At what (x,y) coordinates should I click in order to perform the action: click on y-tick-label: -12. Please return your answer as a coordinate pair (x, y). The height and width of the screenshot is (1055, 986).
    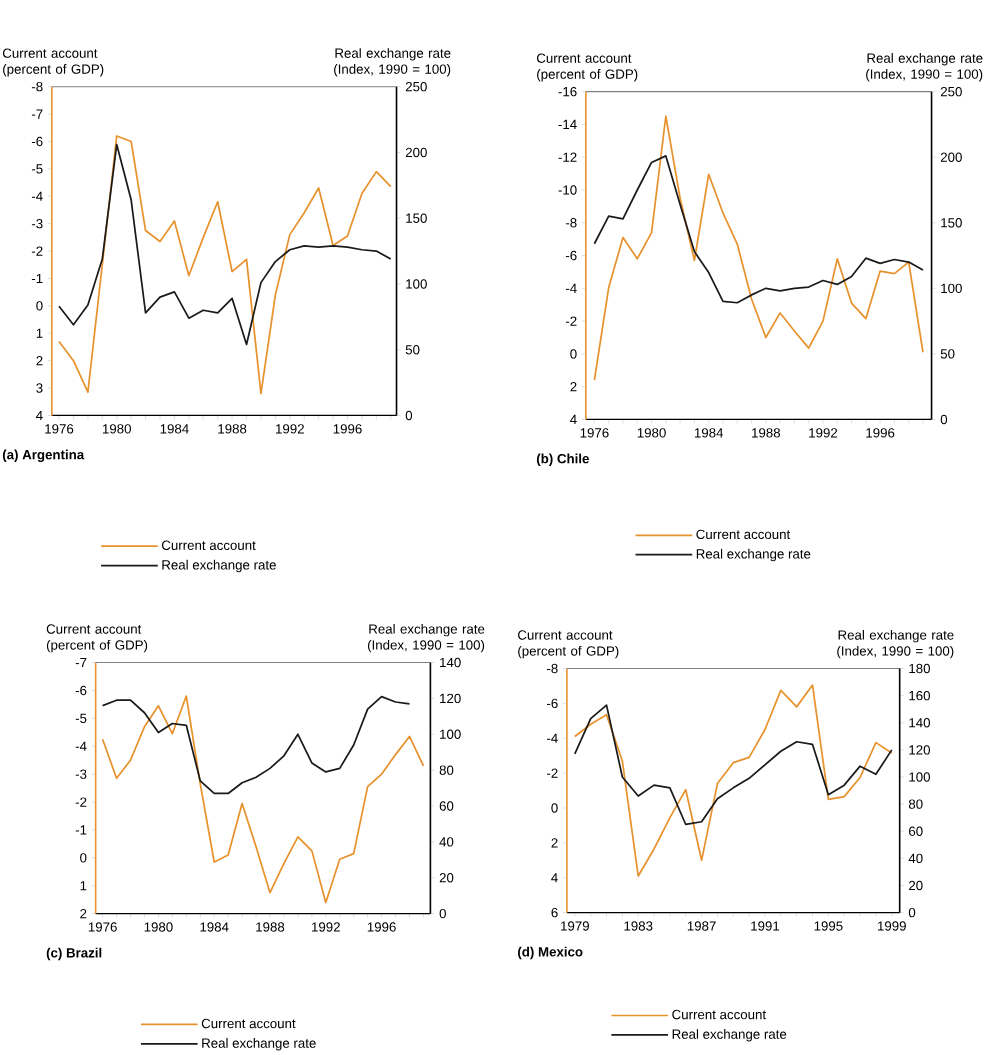
    Looking at the image, I should click on (567, 157).